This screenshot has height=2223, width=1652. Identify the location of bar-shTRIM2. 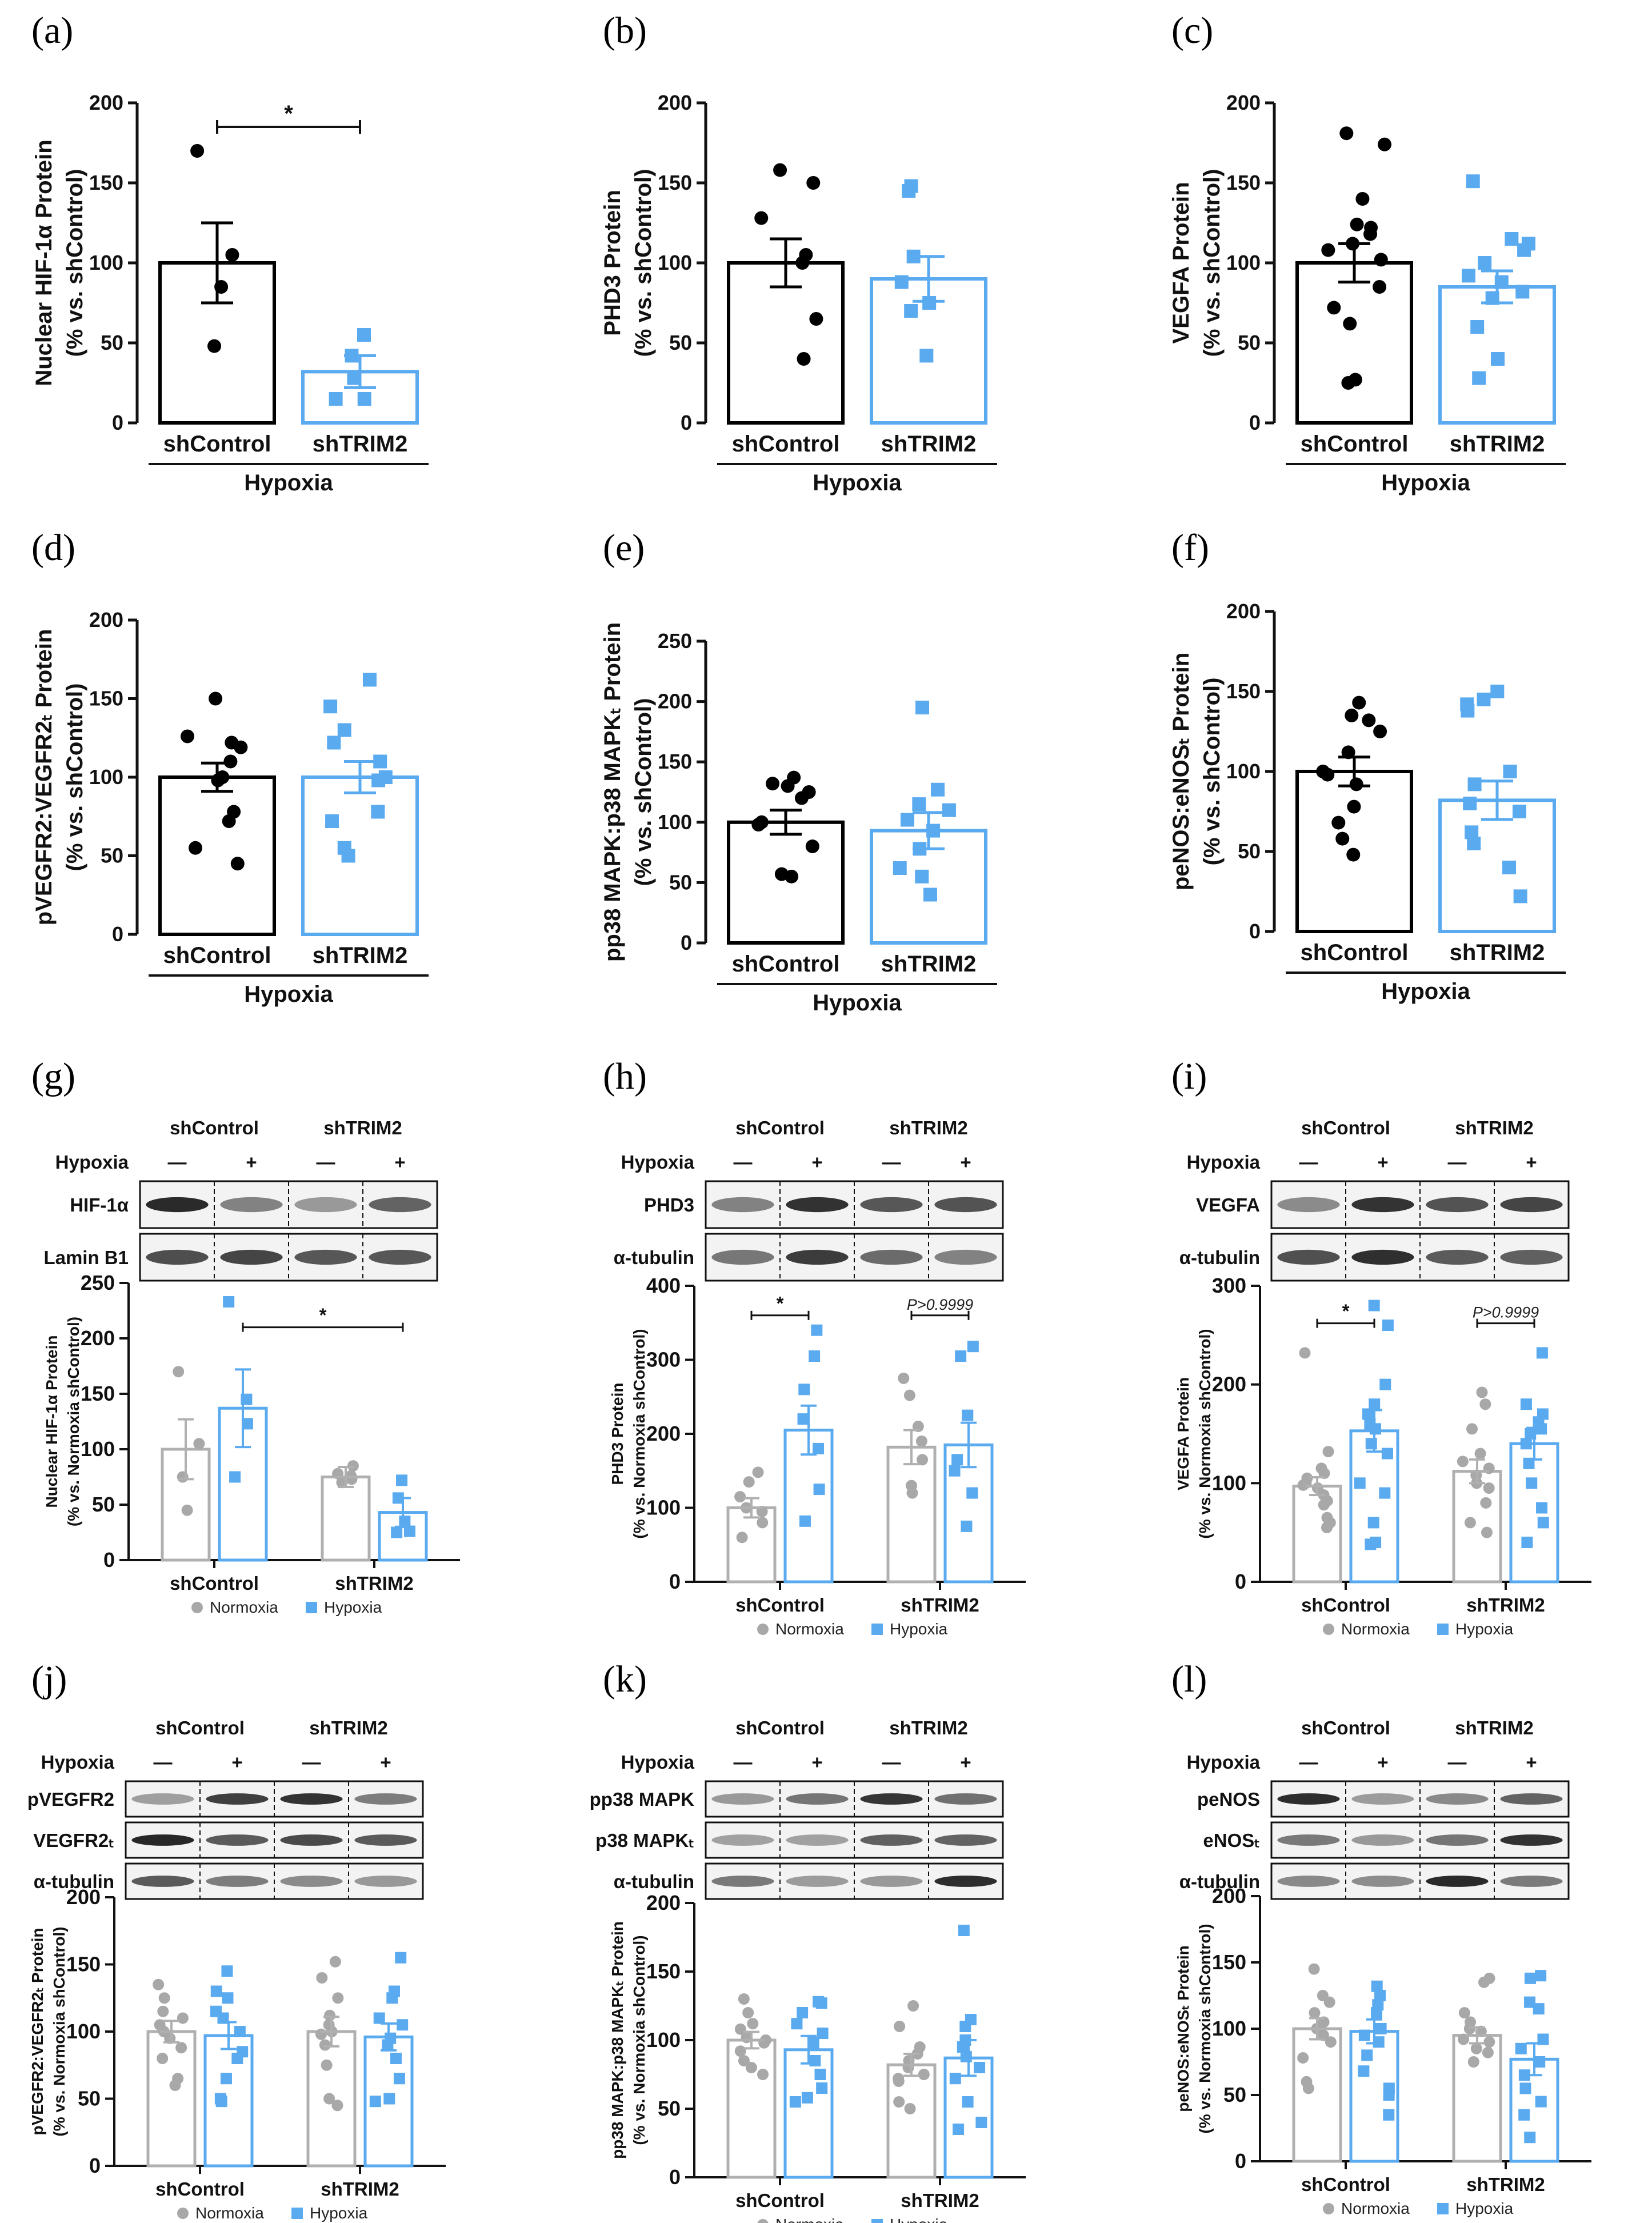
(360, 855).